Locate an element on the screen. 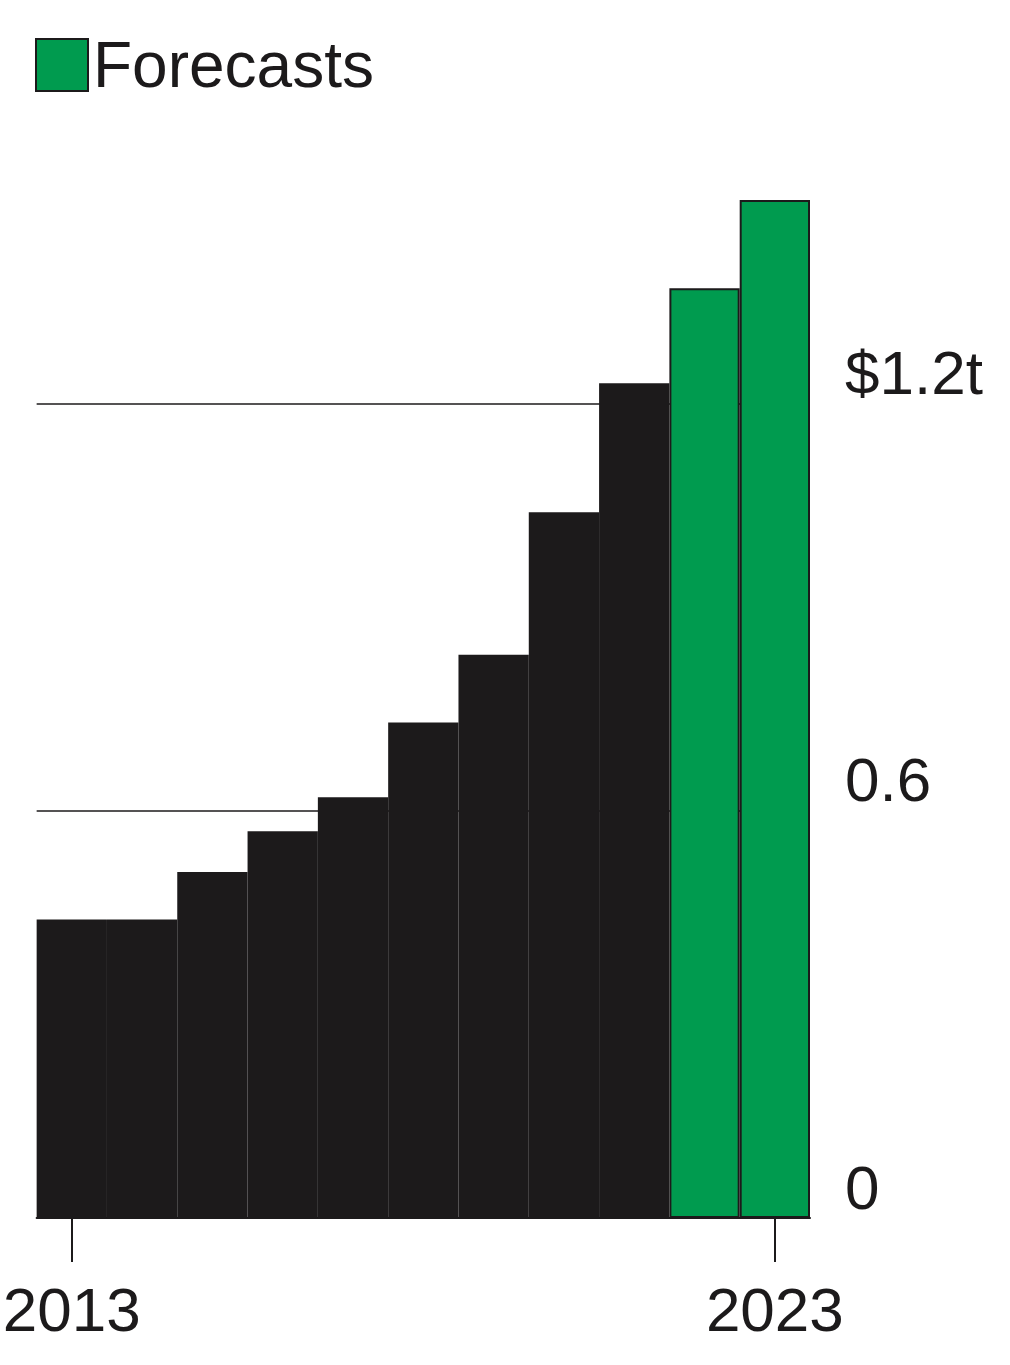  y-tick-label: 0.6 is located at coordinates (888, 780).